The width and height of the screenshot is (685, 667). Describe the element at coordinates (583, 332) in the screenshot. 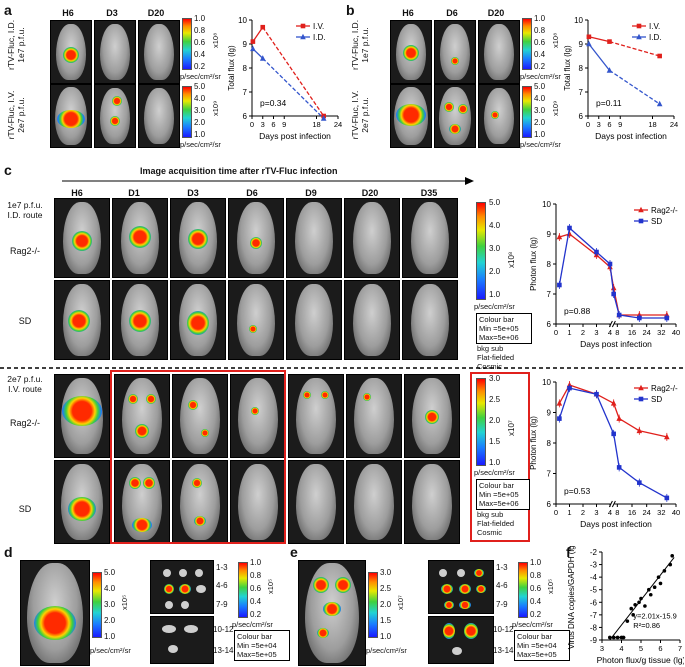

I see `x-tick-label: 2` at that location.